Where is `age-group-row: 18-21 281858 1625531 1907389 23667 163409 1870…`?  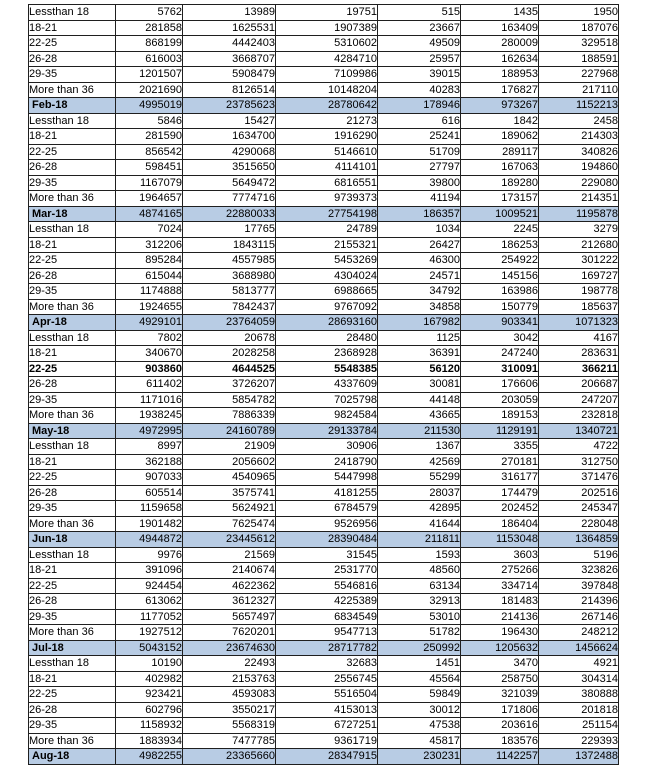 age-group-row: 18-21 281858 1625531 1907389 23667 163409 1870… is located at coordinates (323, 27).